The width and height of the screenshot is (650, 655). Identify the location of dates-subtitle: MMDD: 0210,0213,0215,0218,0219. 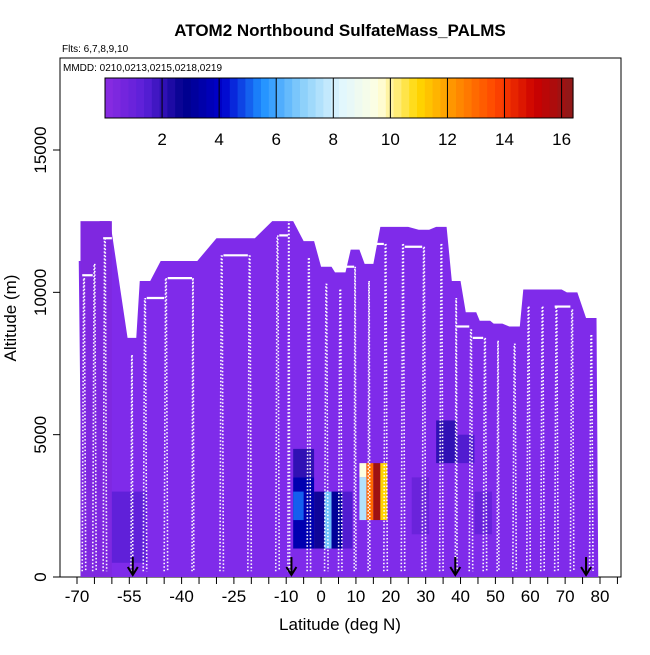
(142, 68).